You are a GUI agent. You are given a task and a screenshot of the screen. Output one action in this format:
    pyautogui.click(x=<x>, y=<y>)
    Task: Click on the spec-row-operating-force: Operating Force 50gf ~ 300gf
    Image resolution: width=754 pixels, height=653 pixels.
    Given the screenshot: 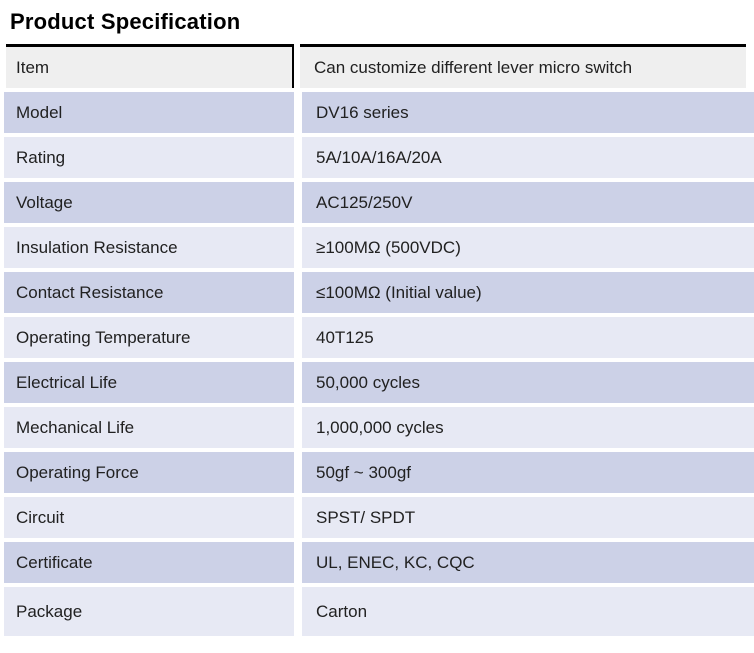 What is the action you would take?
    pyautogui.click(x=379, y=472)
    